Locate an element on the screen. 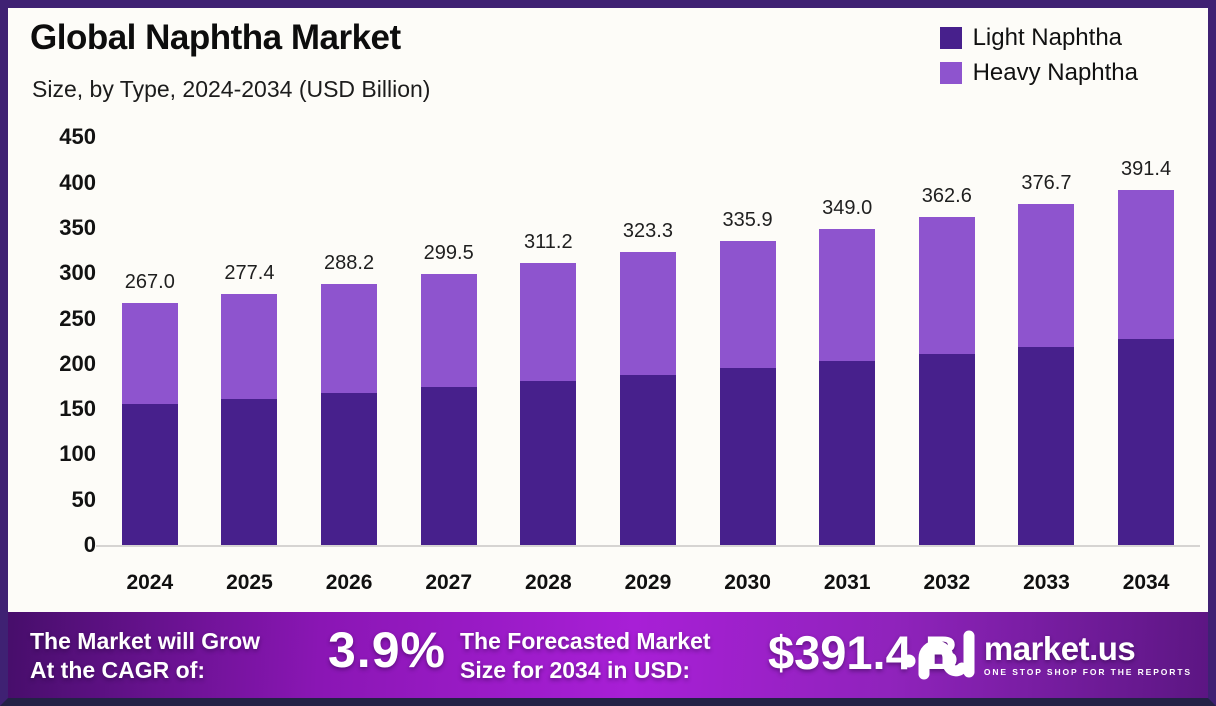 This screenshot has width=1216, height=706. legend: Light Naphtha Heavy Naphtha is located at coordinates (1038, 55).